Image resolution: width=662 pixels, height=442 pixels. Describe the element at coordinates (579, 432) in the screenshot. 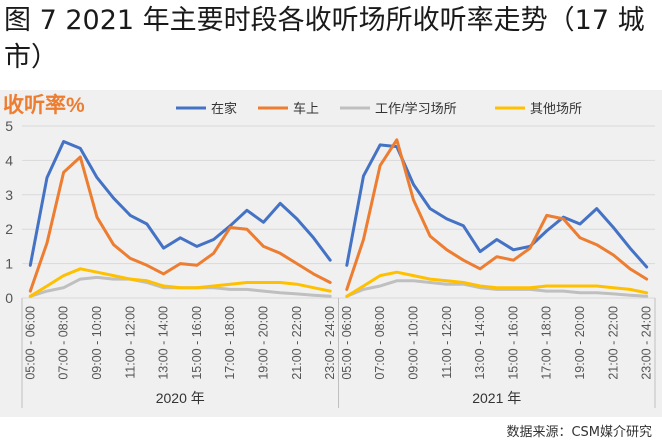

I see `data-source-note: 数据来源：CSM媒介研究` at that location.